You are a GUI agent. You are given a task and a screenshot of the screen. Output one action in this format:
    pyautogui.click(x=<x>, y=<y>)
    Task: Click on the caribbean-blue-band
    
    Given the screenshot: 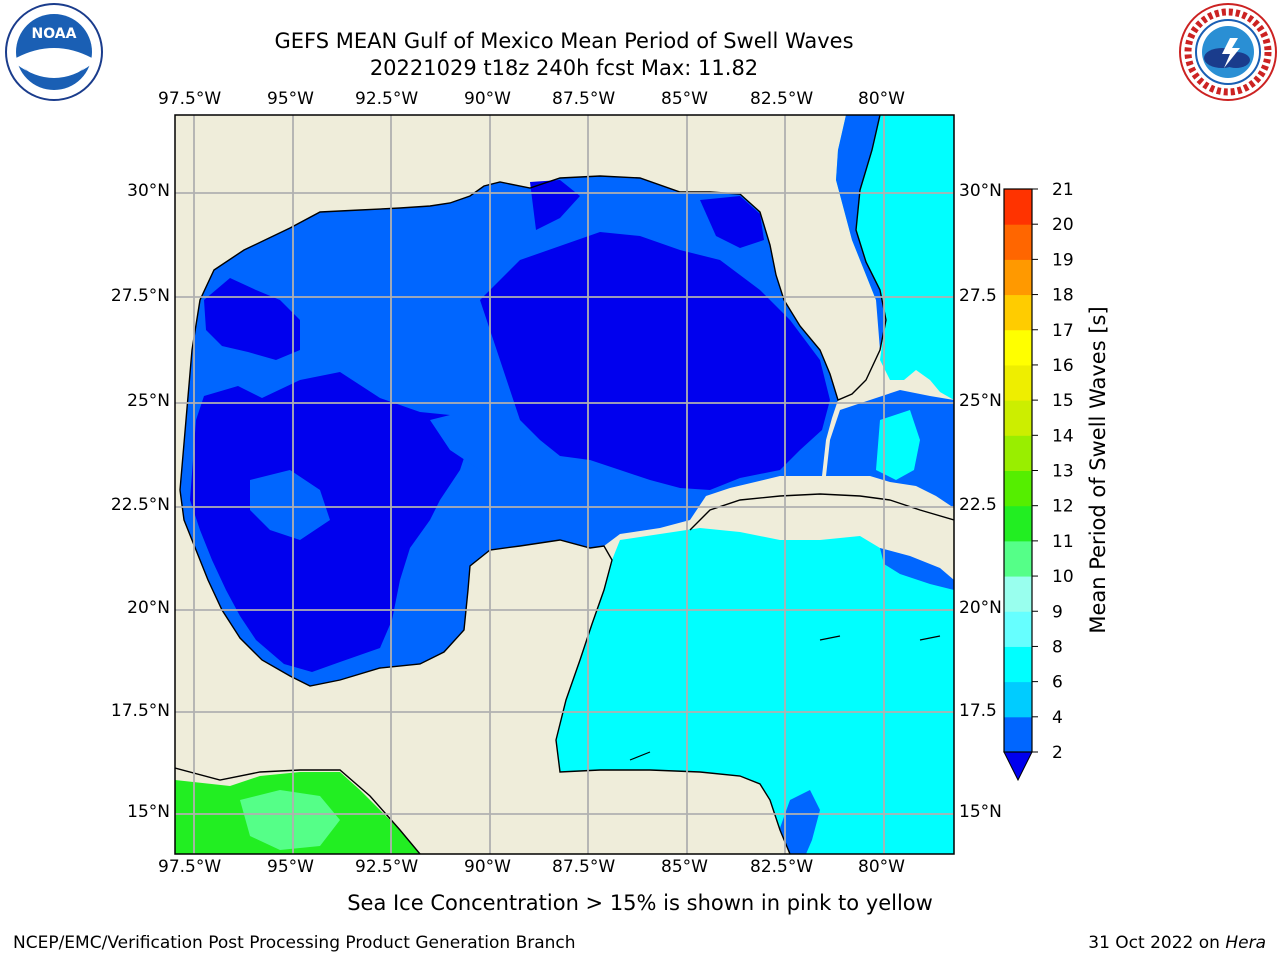 What is the action you would take?
    pyautogui.click(x=800, y=822)
    